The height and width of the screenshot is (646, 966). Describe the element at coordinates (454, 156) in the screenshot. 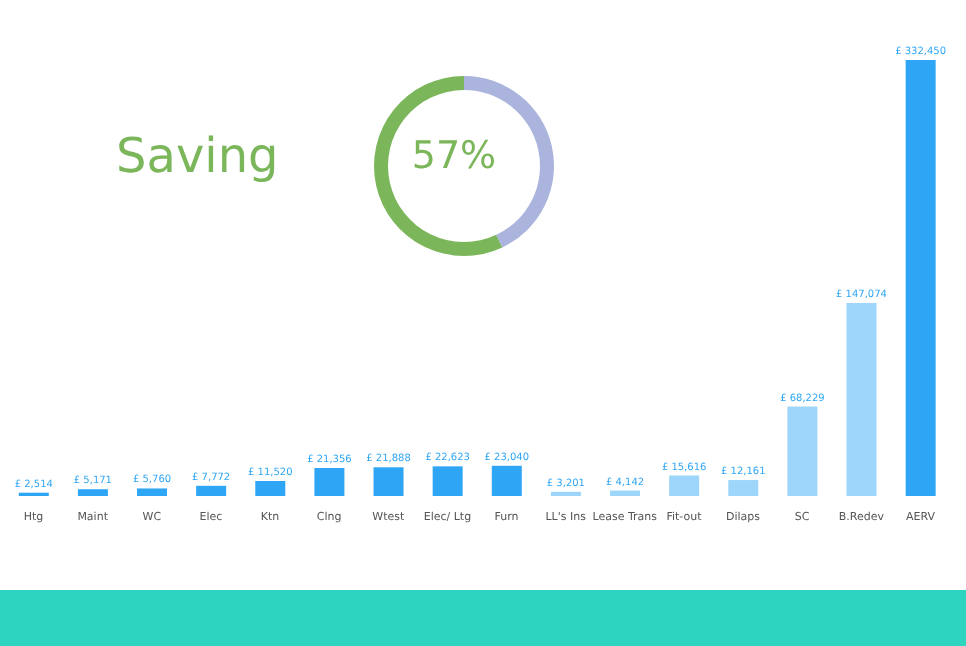

I see `annotation: 57%` at that location.